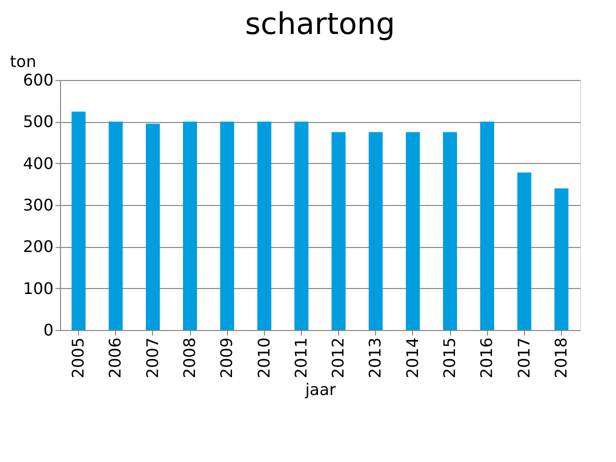  What do you see at coordinates (264, 358) in the screenshot?
I see `x-tick-label: 2010` at bounding box center [264, 358].